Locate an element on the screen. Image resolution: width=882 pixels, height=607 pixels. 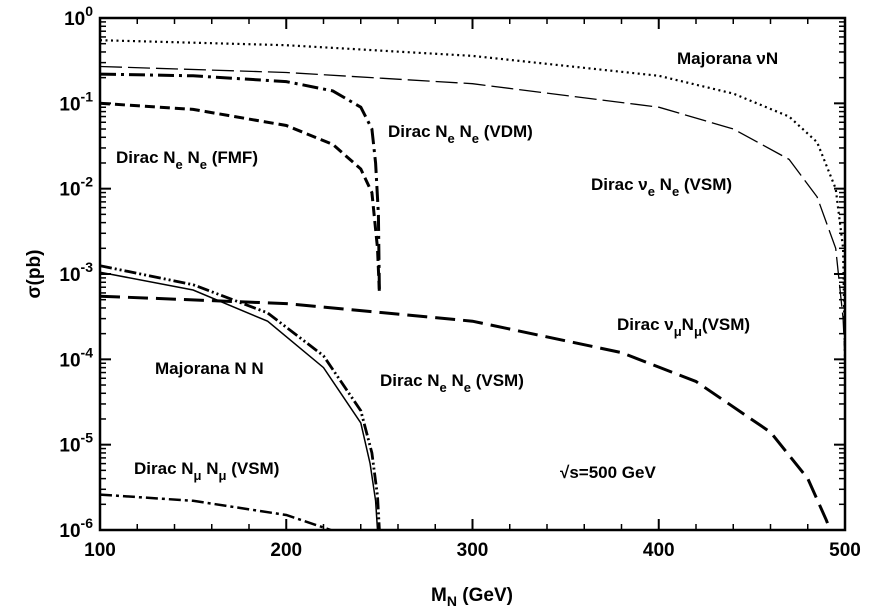
annotation-dirac-NeNe-VDM: Dirac Ne Ne (VDM) is located at coordinates (460, 134).